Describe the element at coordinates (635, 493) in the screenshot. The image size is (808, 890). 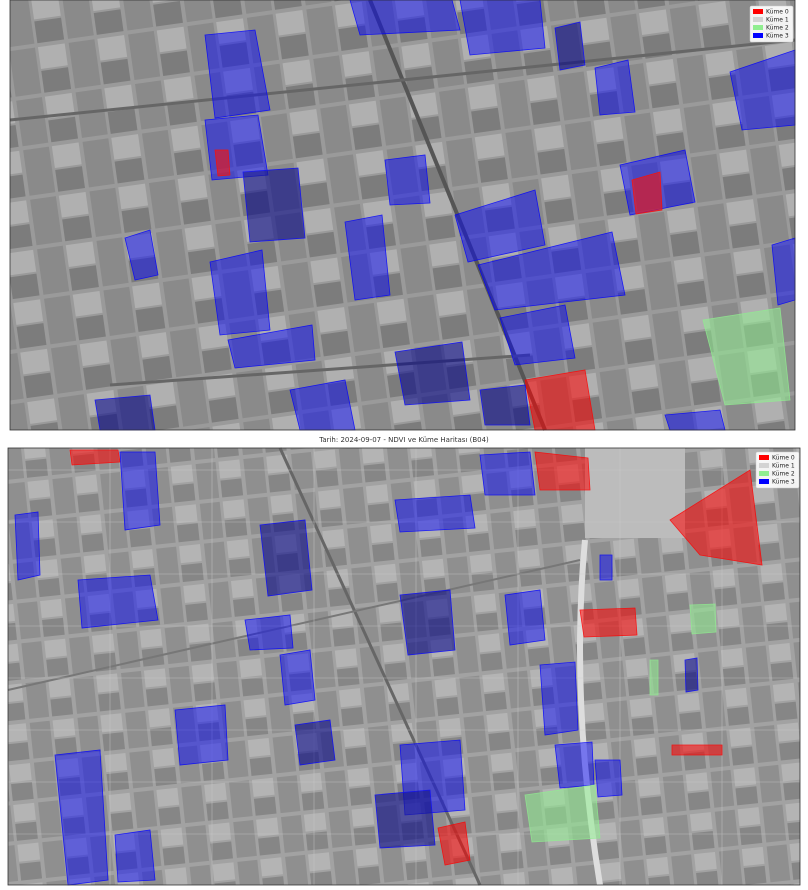
I see `village` at that location.